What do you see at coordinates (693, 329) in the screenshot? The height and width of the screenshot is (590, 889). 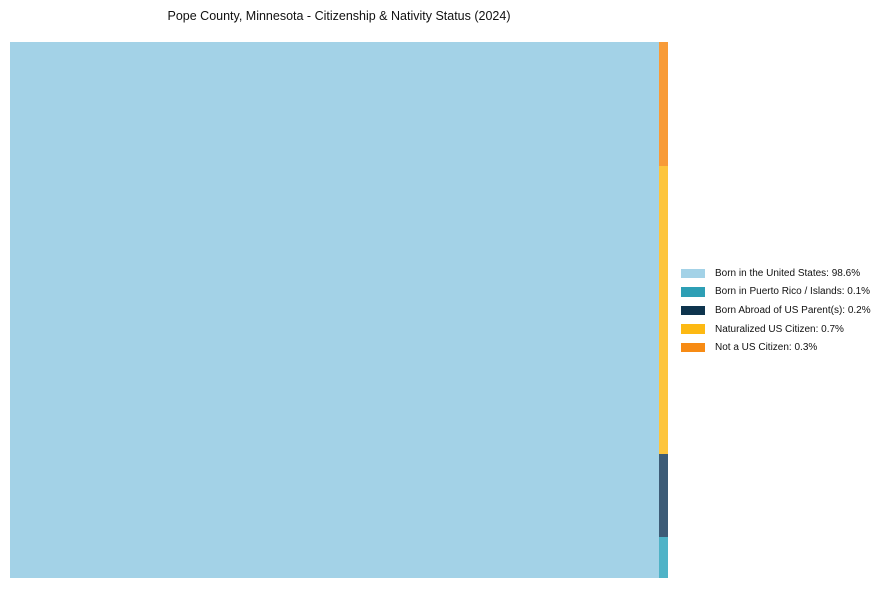 I see `legend-swatch-naturalized-citizen` at bounding box center [693, 329].